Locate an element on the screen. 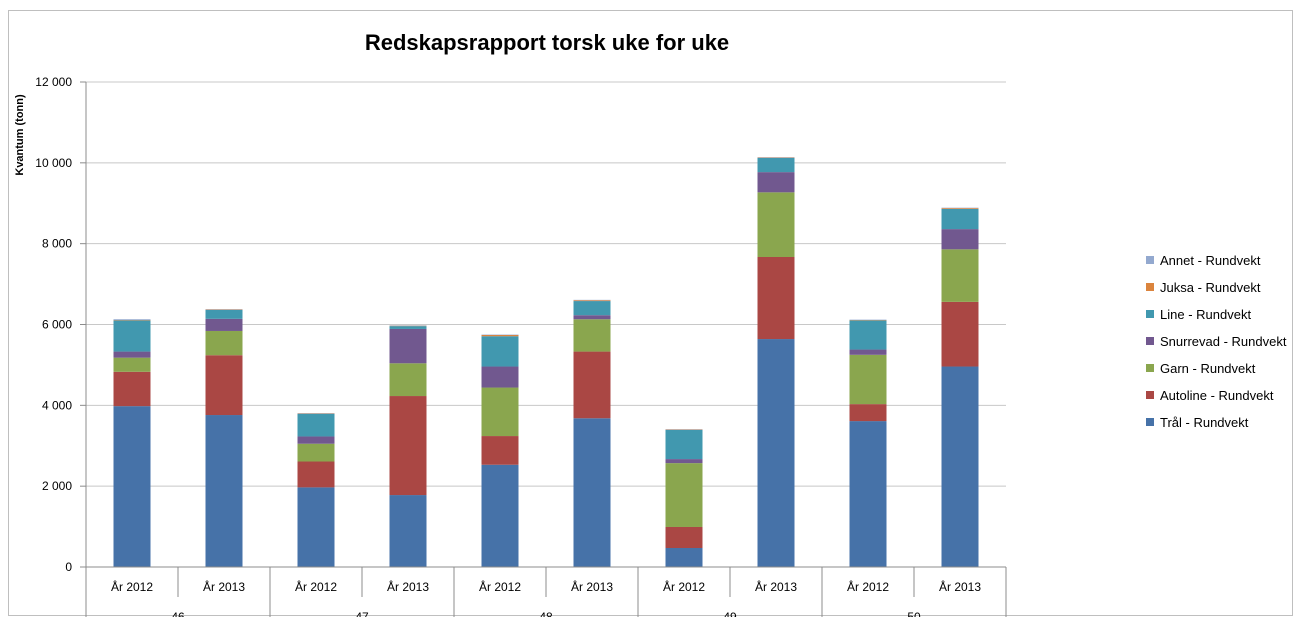 The height and width of the screenshot is (619, 1295). y-tick-label: 2 000 is located at coordinates (57, 486).